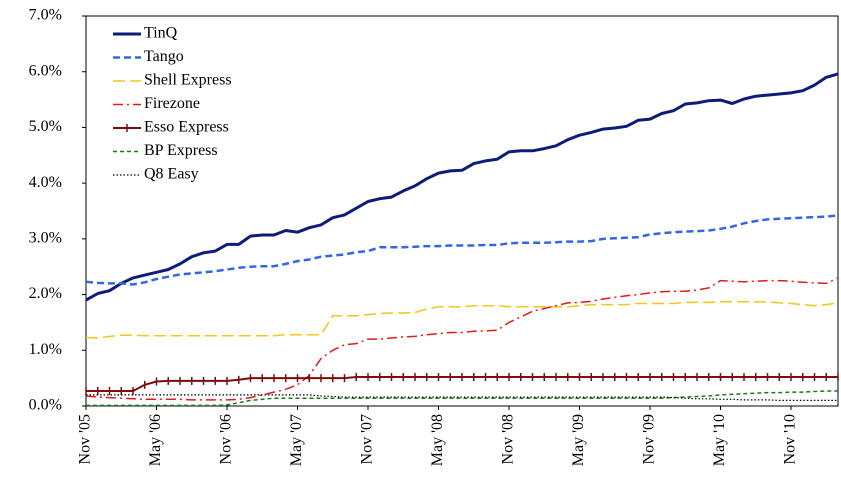  Describe the element at coordinates (45, 126) in the screenshot. I see `y-tick-label: 5.0%` at that location.